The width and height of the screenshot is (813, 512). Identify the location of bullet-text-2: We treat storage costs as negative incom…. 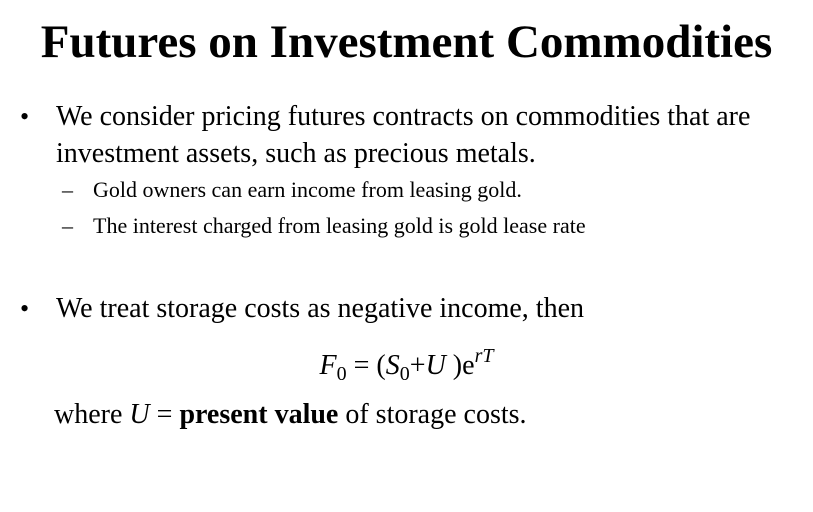
(320, 308).